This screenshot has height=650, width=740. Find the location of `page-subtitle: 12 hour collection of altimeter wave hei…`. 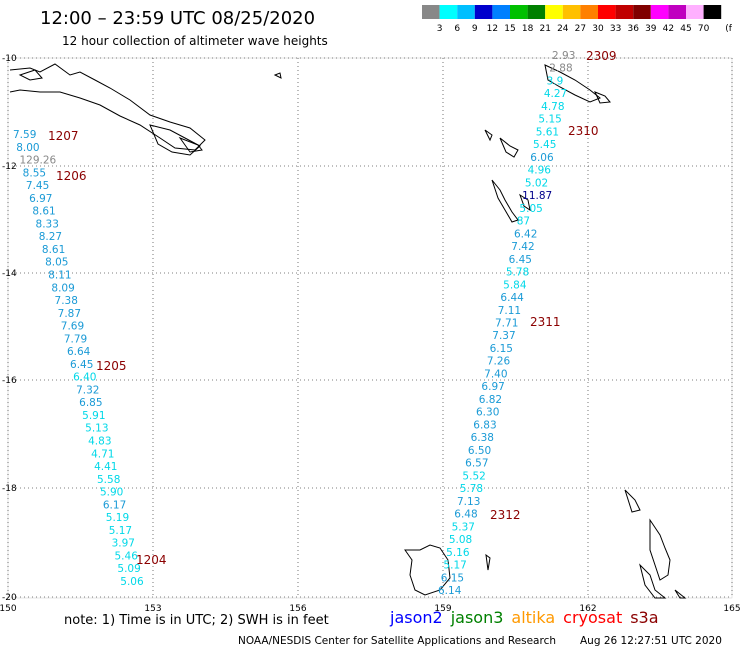

page-subtitle: 12 hour collection of altimeter wave hei… is located at coordinates (195, 41).